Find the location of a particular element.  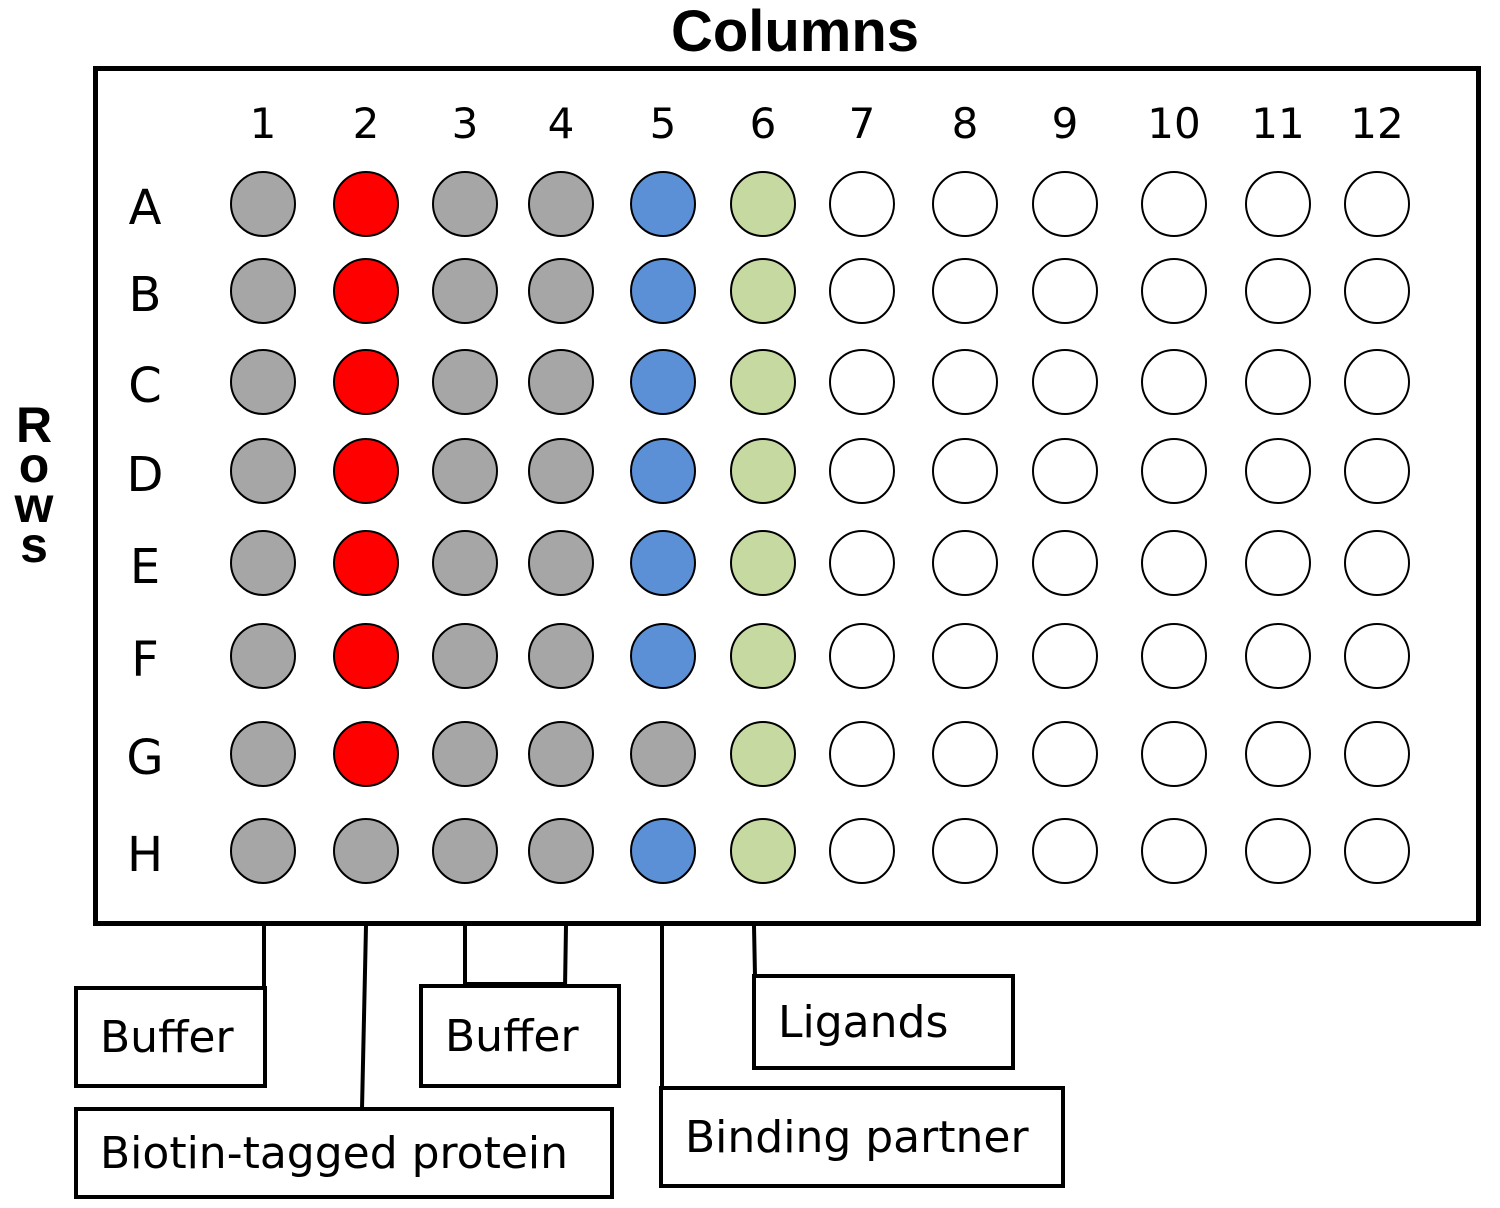

well-D8 is located at coordinates (965, 471).